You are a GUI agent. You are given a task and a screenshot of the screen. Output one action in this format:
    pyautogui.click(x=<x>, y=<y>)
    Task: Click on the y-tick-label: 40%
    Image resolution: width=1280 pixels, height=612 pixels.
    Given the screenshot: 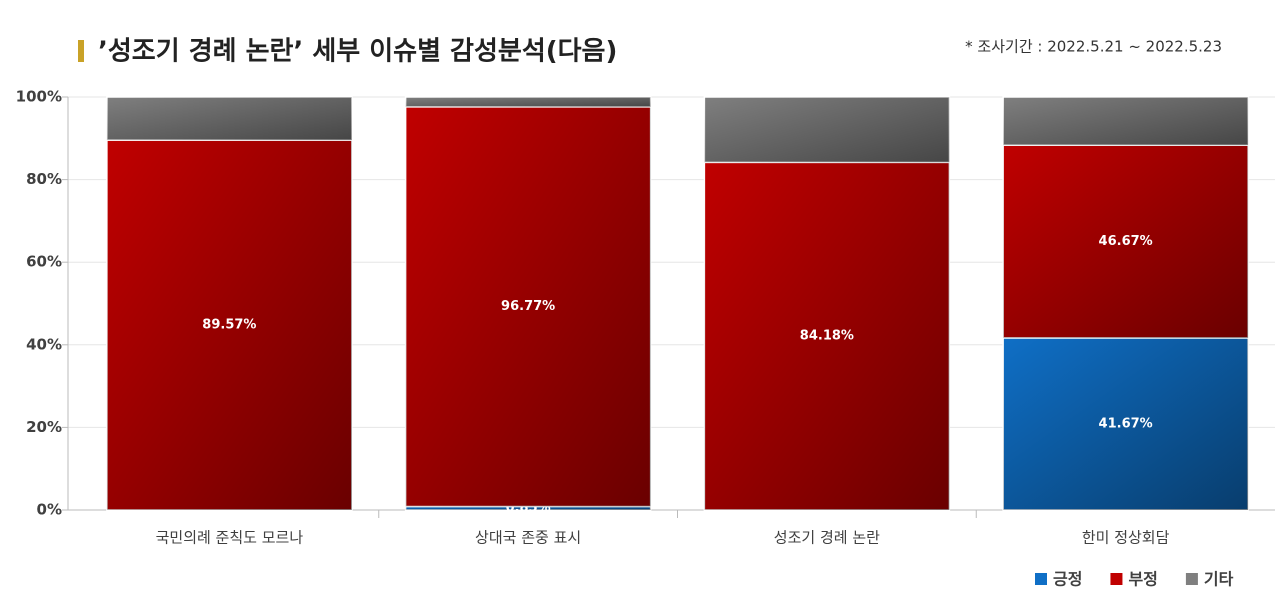 What is the action you would take?
    pyautogui.click(x=44, y=344)
    